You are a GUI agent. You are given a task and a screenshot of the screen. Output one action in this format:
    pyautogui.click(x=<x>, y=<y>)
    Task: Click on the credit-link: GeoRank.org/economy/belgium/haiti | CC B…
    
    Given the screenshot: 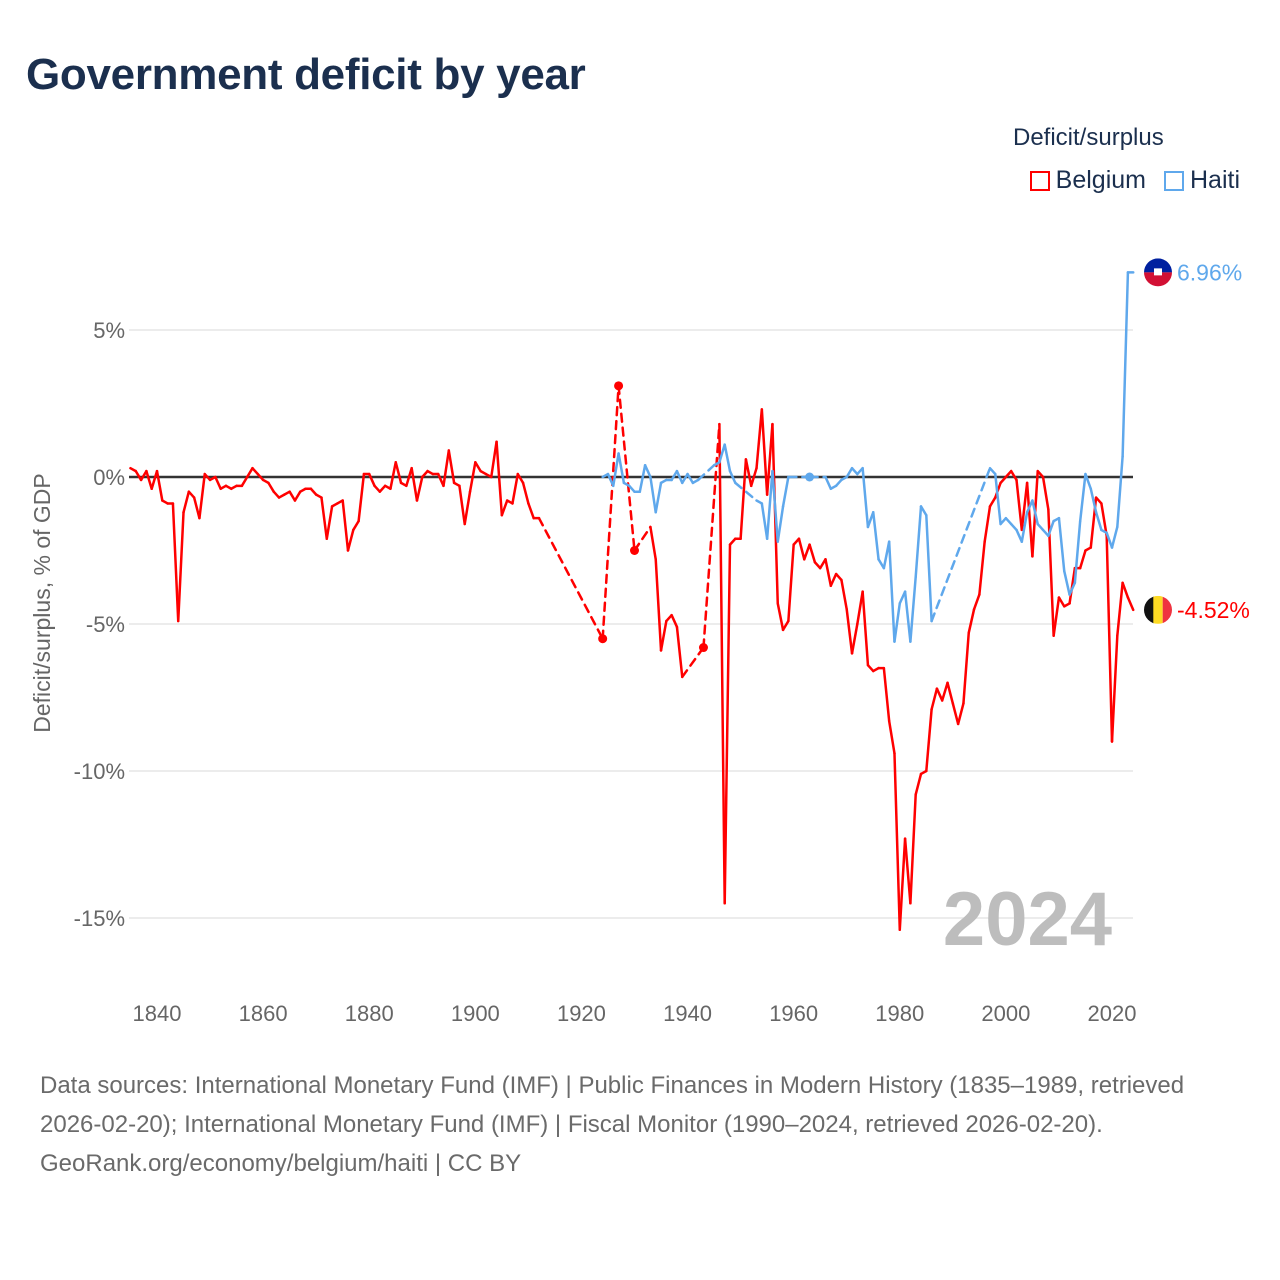 What is the action you would take?
    pyautogui.click(x=281, y=1163)
    